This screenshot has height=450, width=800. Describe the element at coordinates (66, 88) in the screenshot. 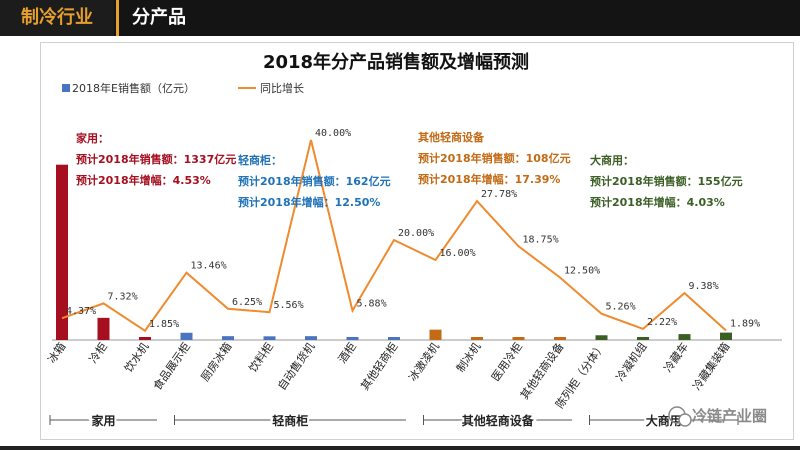

I see `legend-bar-swatch` at that location.